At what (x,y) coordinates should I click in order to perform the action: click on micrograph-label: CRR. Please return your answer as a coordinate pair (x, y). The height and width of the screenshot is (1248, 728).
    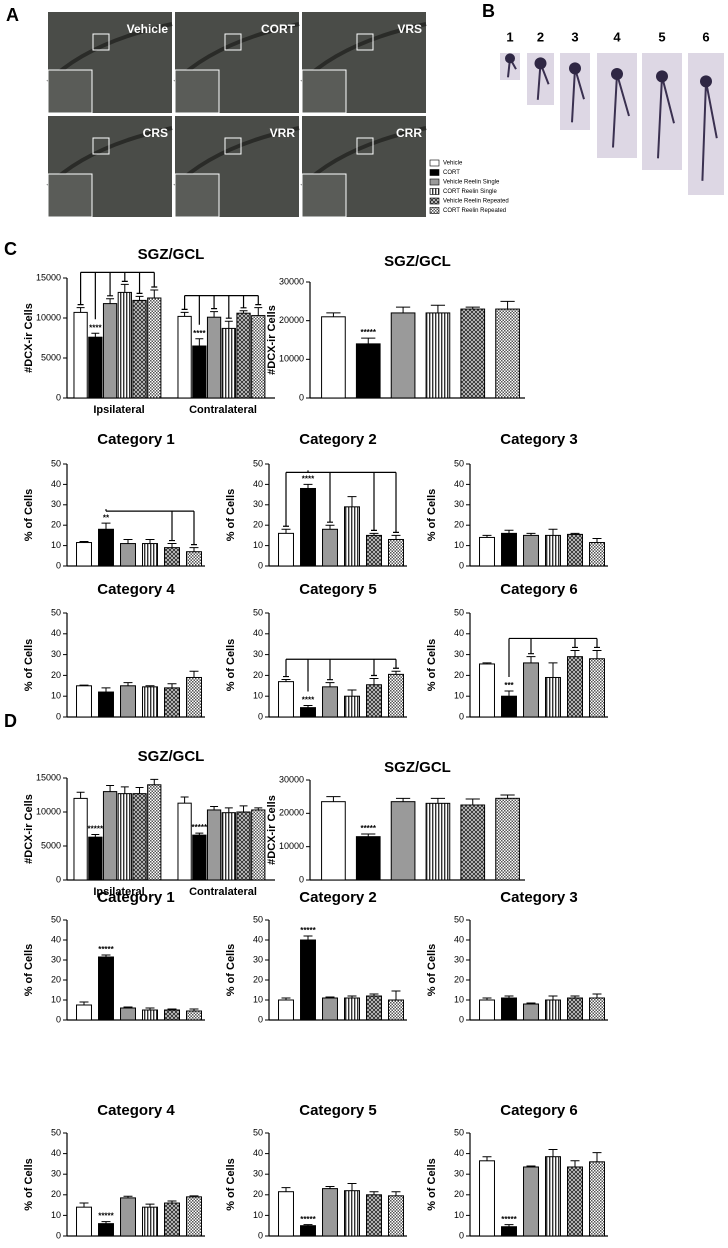
    Looking at the image, I should click on (409, 133).